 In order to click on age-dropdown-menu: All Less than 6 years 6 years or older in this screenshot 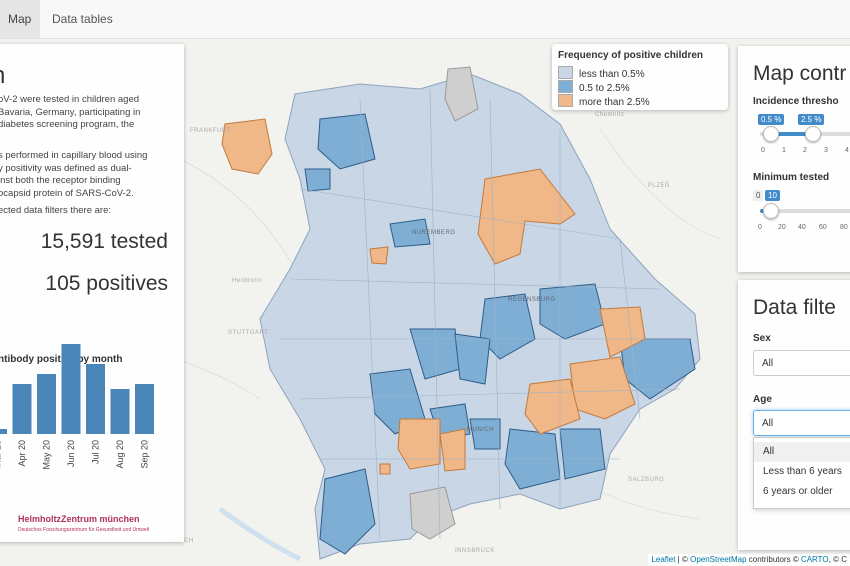, I will do `click(801, 473)`.